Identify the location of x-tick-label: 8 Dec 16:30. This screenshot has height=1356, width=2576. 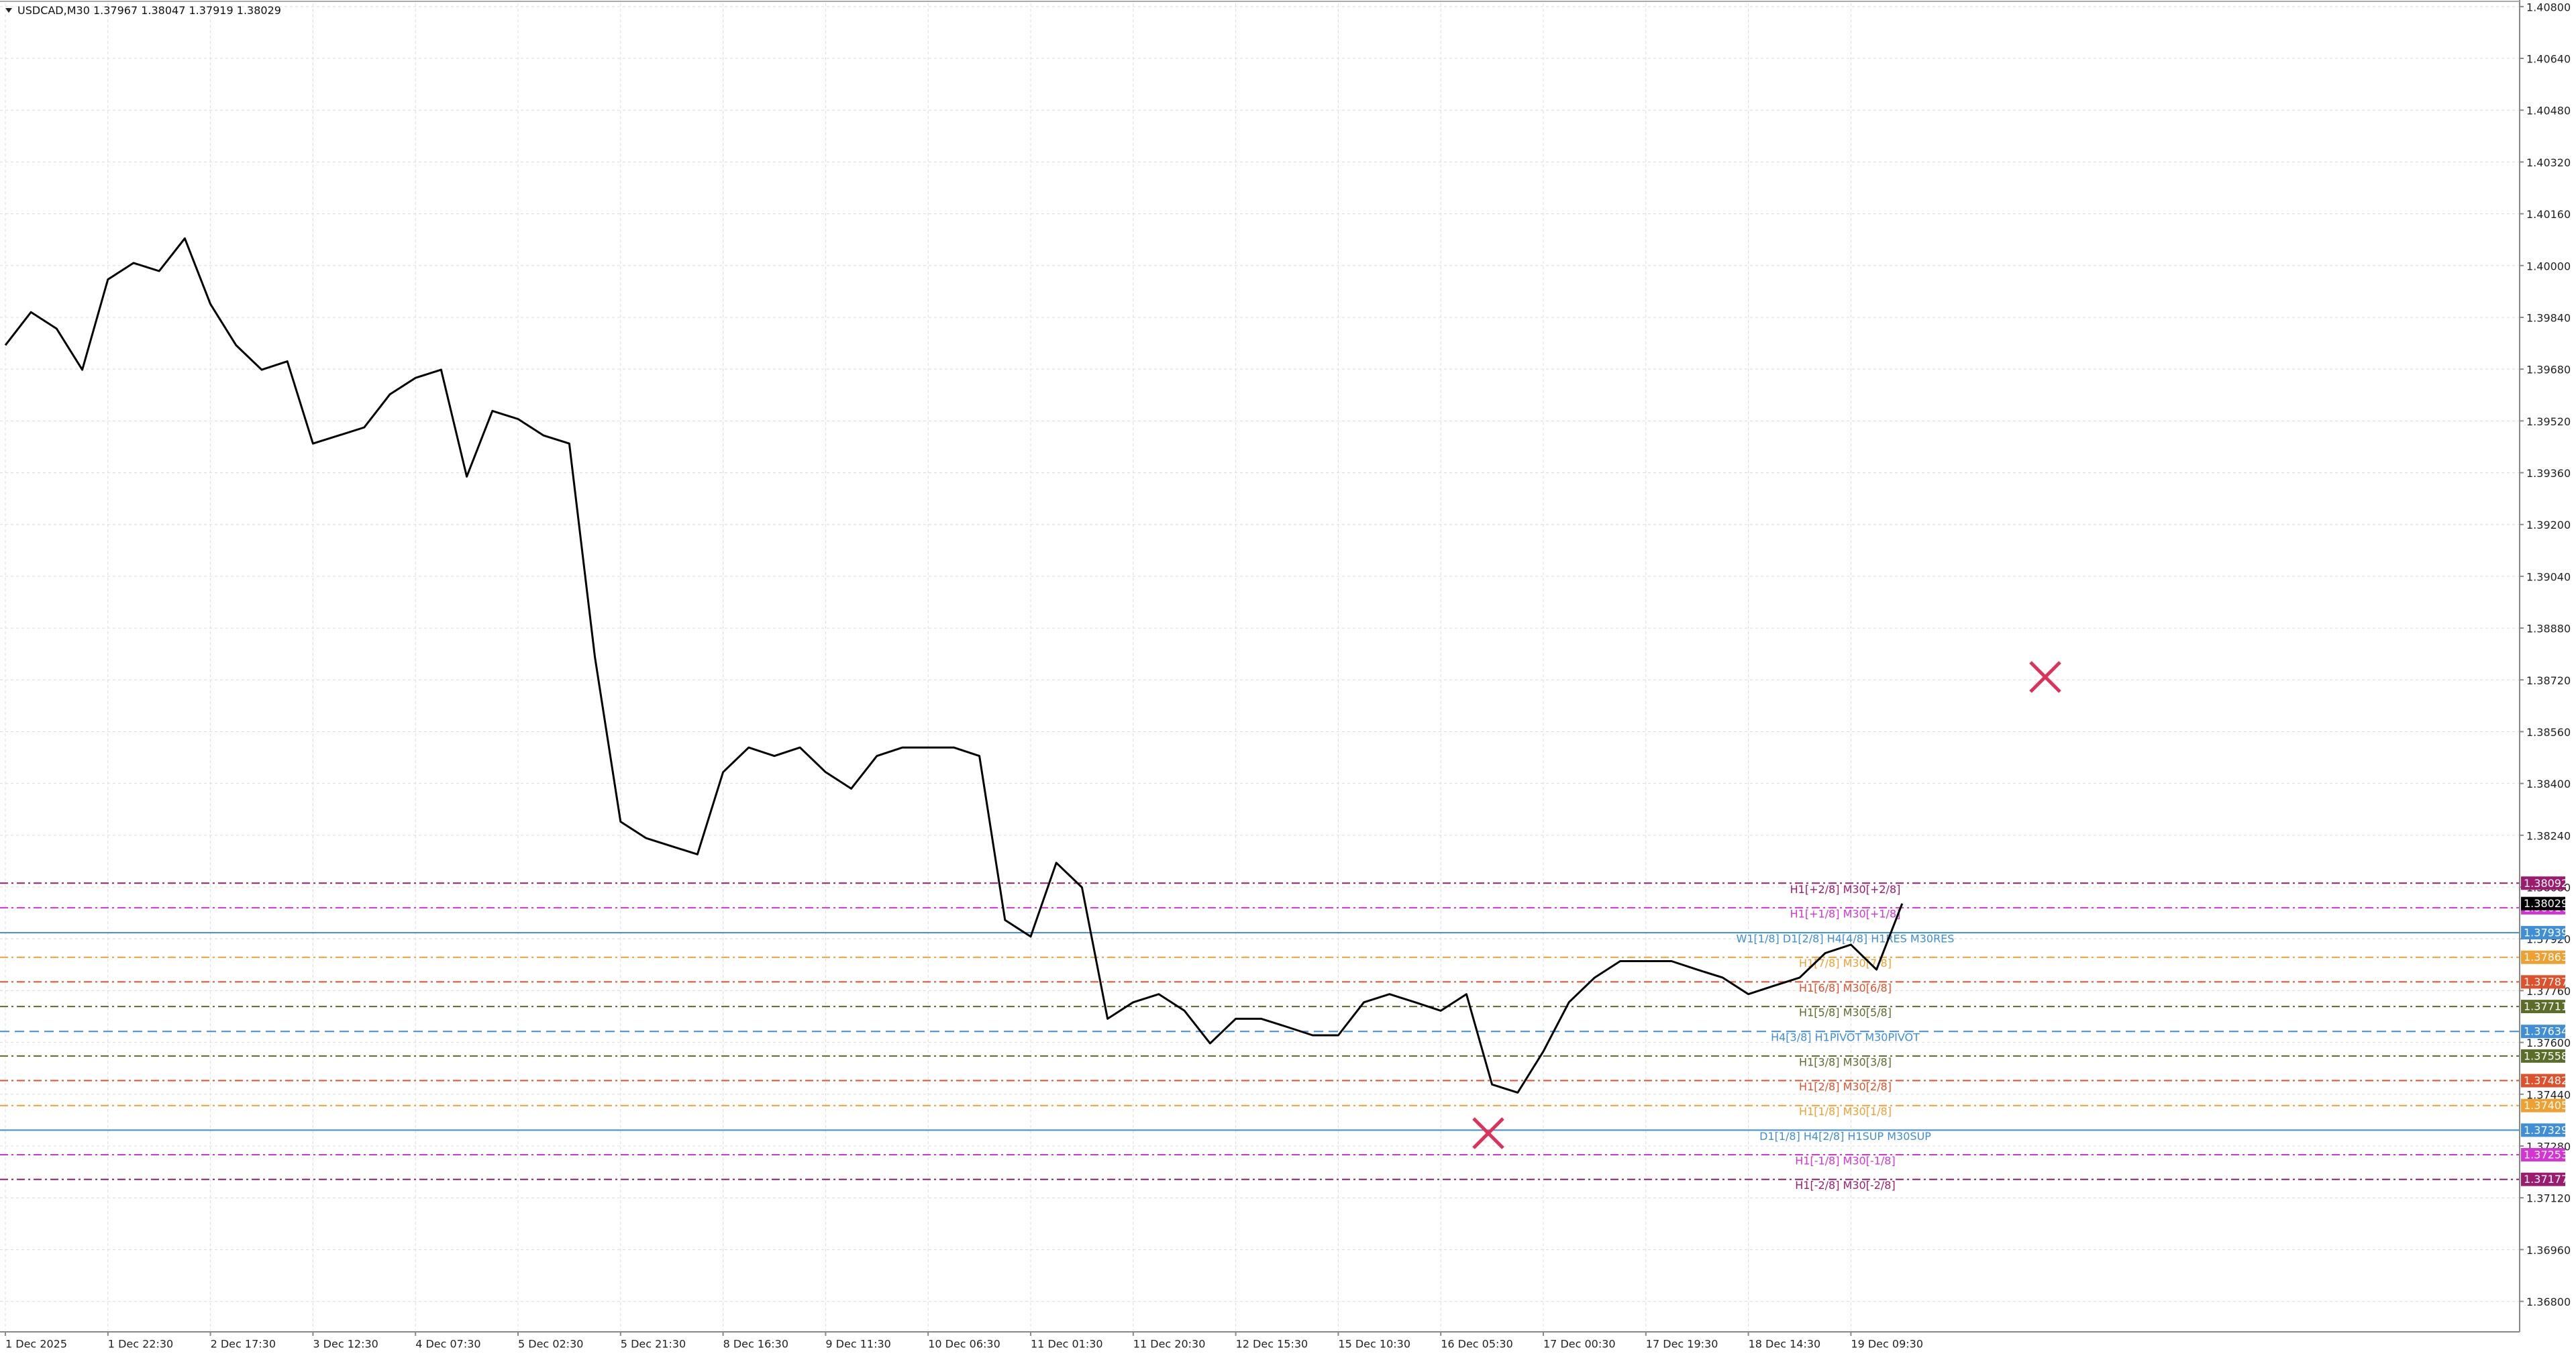
(755, 1344).